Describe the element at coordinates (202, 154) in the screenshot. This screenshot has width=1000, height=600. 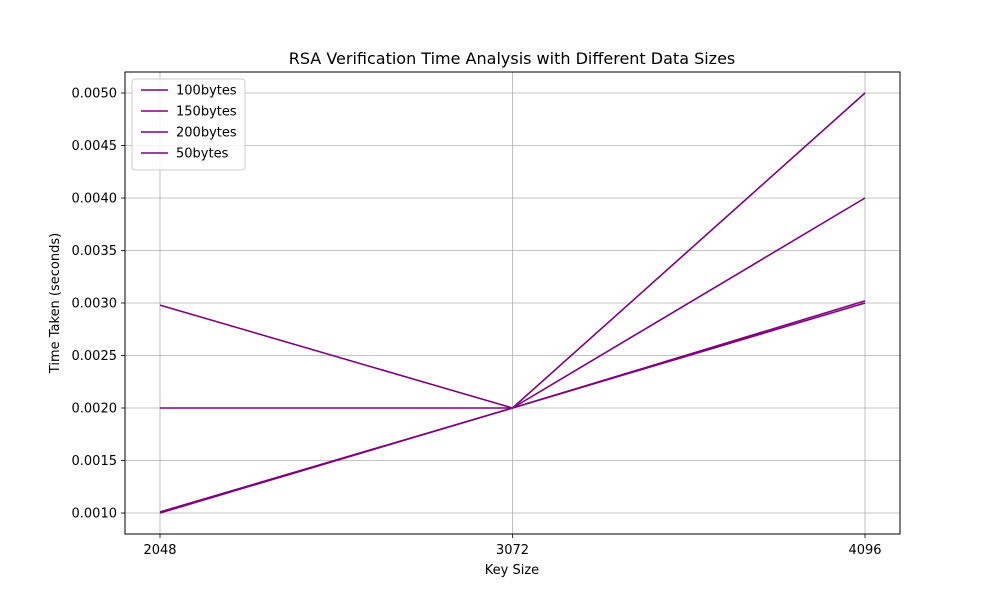
I see `legend-entry: 50bytes` at that location.